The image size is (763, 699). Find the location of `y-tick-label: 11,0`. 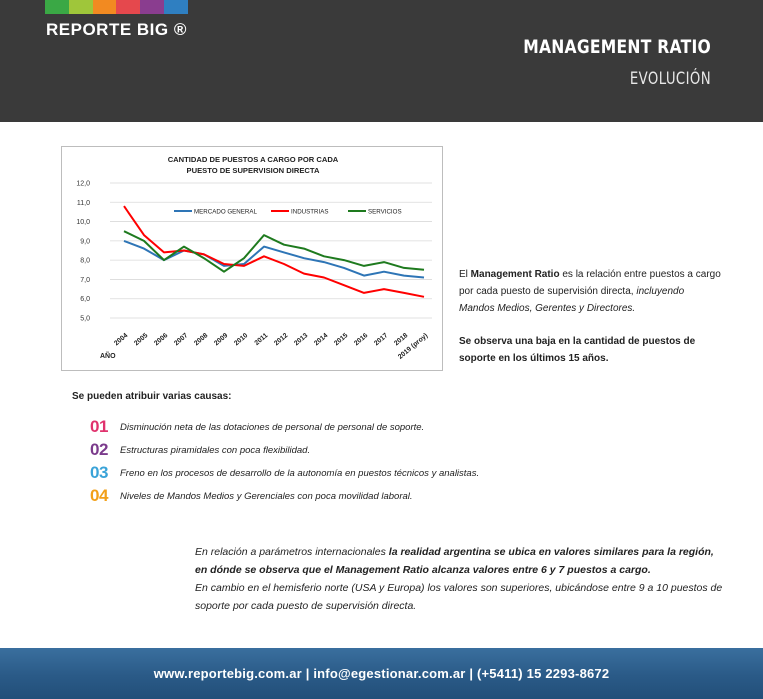

y-tick-label: 11,0 is located at coordinates (83, 203).